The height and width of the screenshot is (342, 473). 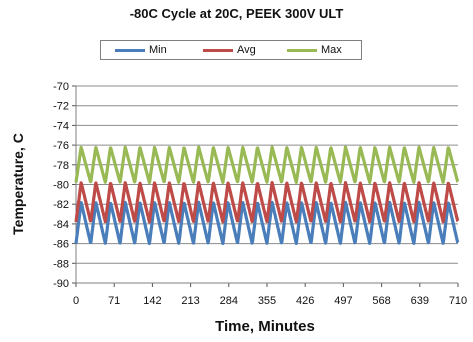 I want to click on legend-item-min: Min, so click(x=141, y=50).